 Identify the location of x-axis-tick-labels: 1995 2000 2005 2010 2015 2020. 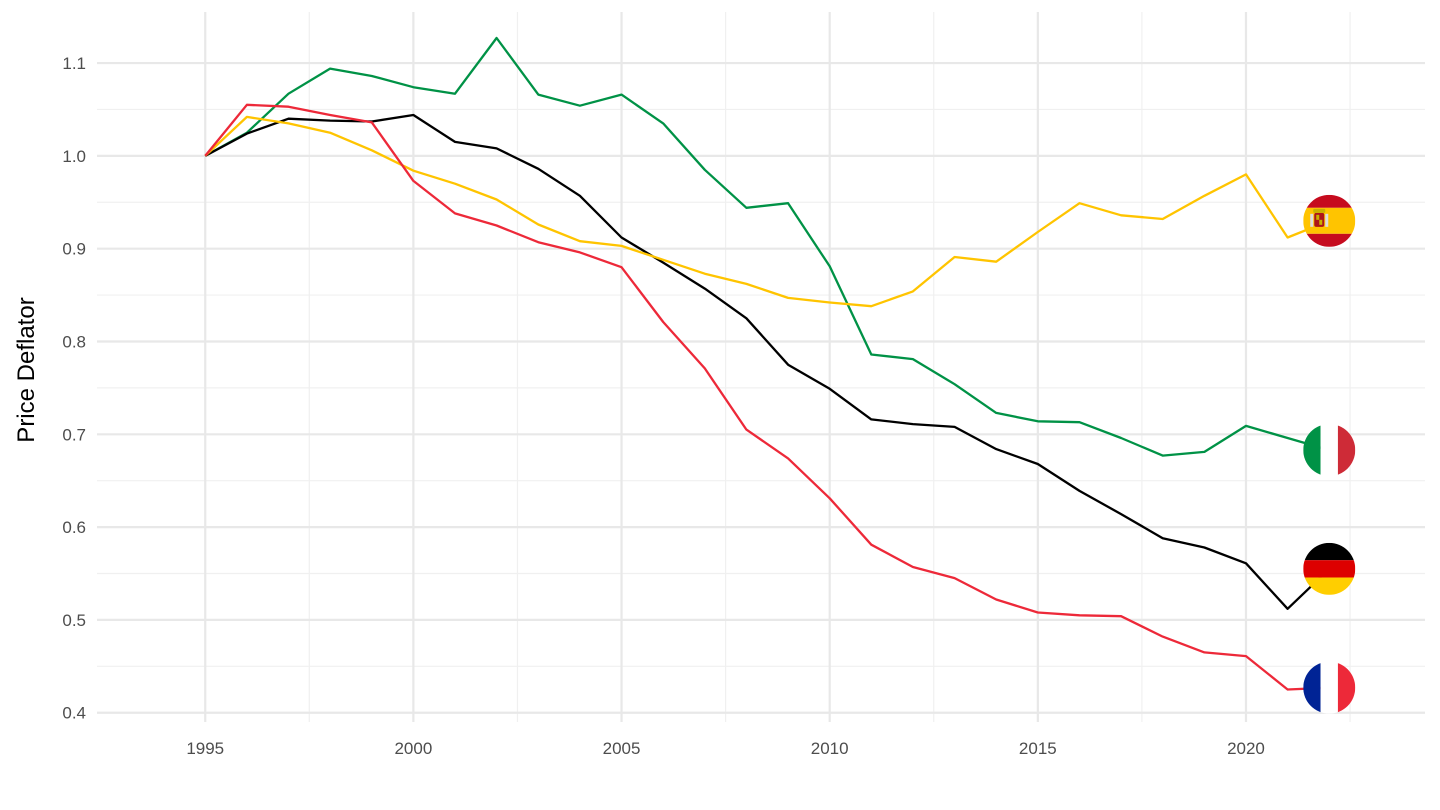
(725, 748).